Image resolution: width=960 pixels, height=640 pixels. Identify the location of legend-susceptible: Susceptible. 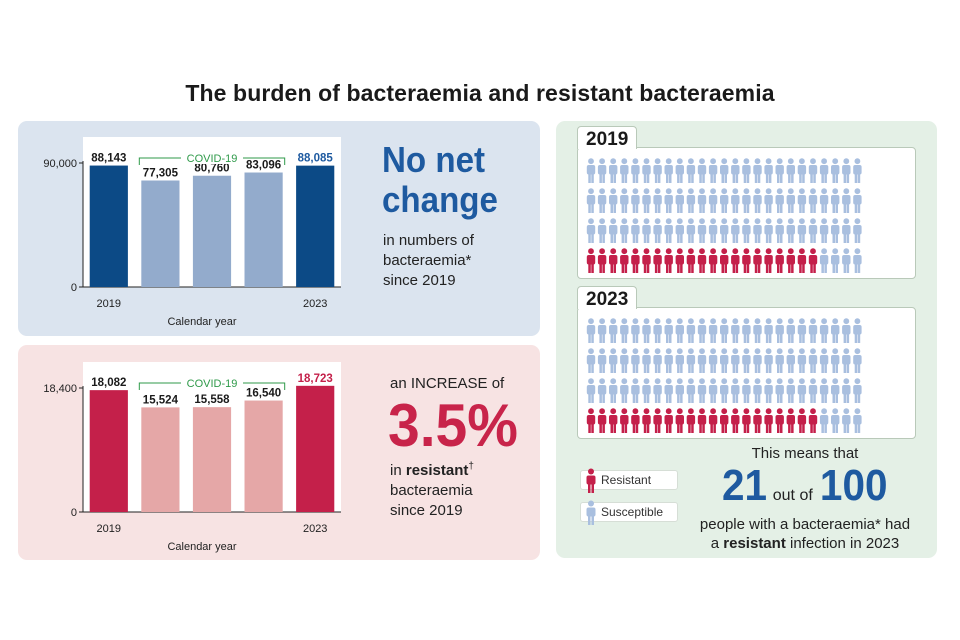
(629, 512).